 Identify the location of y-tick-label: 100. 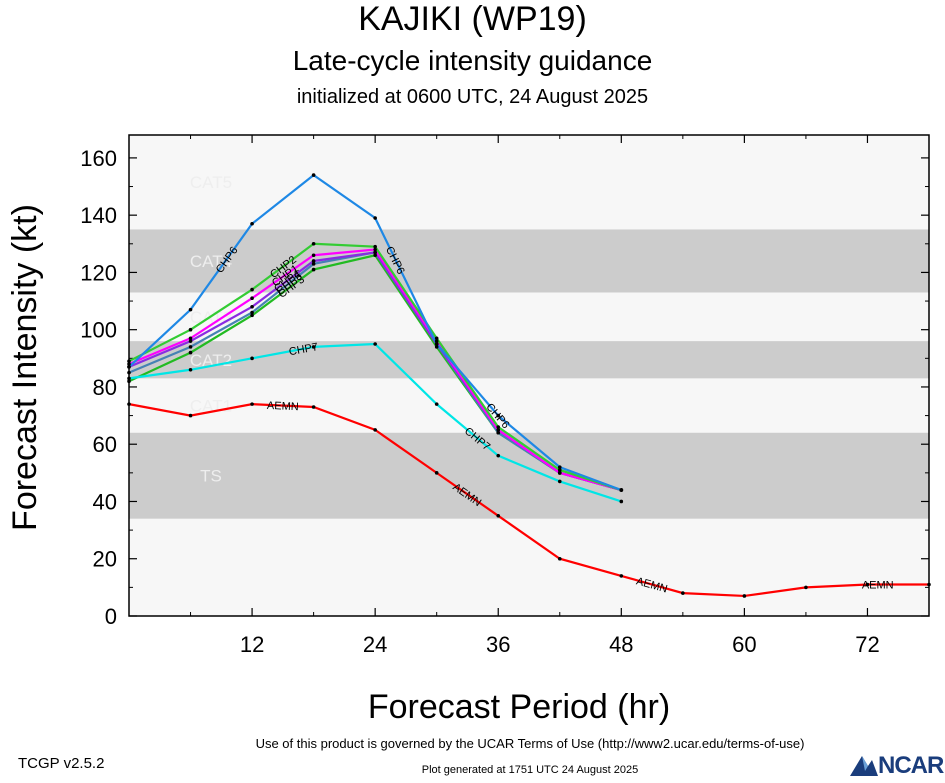
(98, 330).